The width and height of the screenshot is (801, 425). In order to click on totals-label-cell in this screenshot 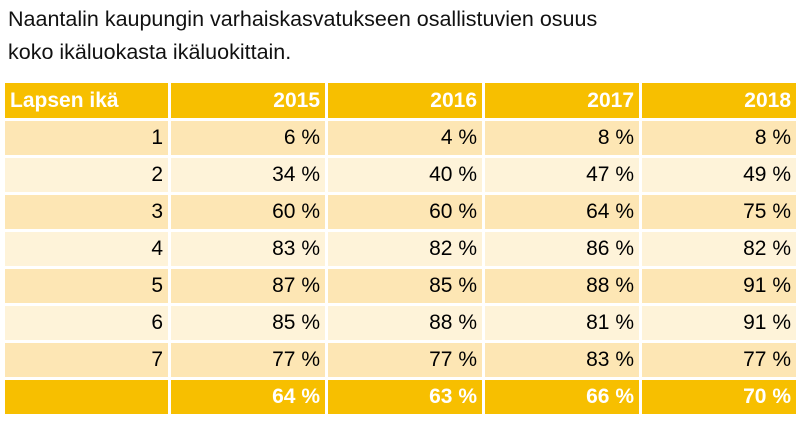, I will do `click(86, 397)`.